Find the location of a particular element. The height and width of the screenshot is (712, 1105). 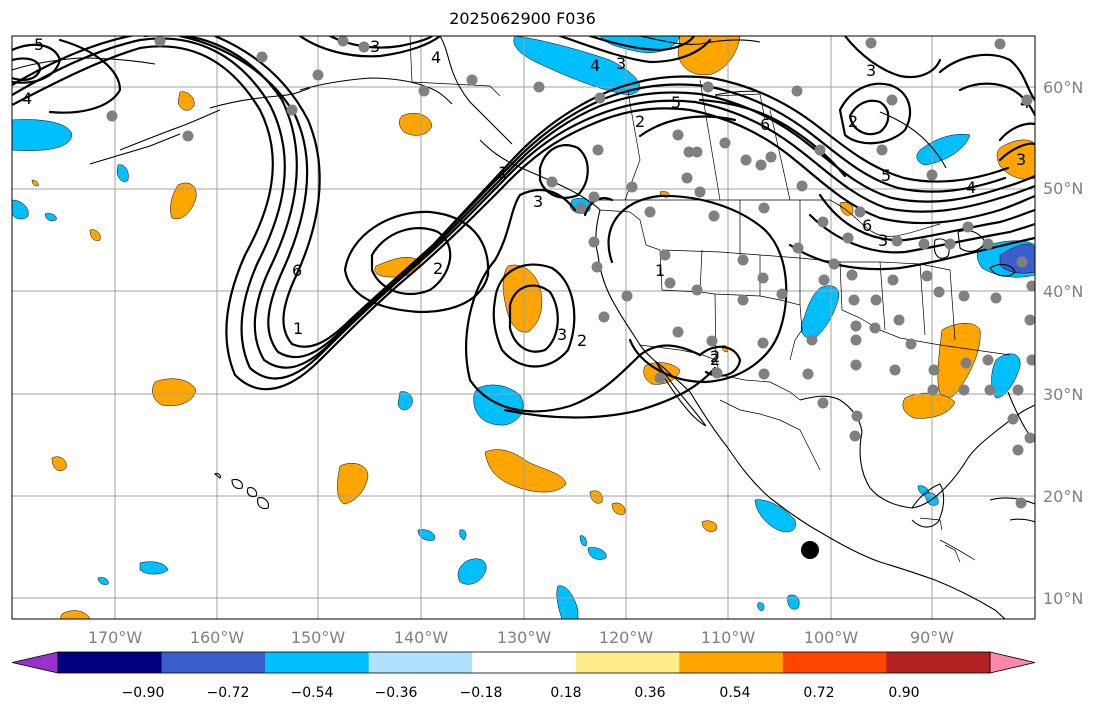

contour-label: 1 is located at coordinates (503, 172).